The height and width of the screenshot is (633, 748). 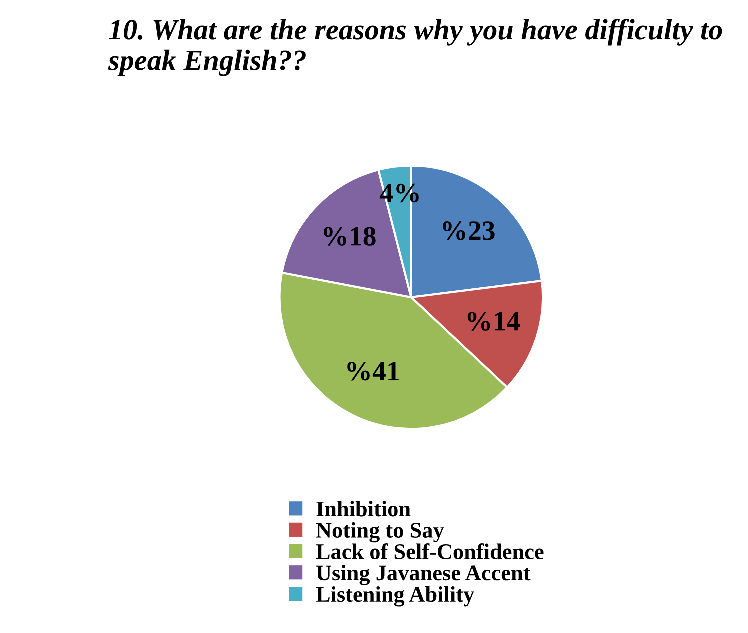 I want to click on legend-label: Listening Ability, so click(x=395, y=596).